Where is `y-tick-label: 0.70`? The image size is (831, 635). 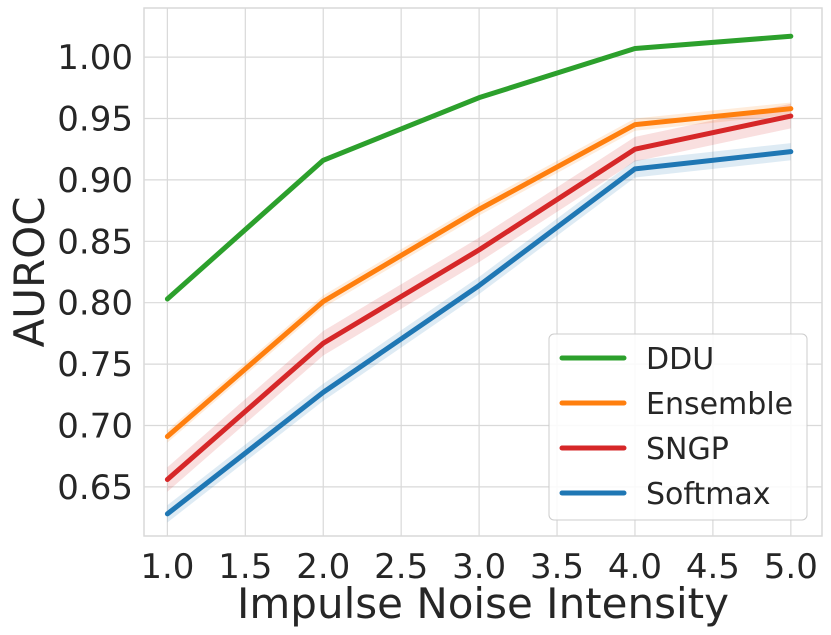
y-tick-label: 0.70 is located at coordinates (95, 426).